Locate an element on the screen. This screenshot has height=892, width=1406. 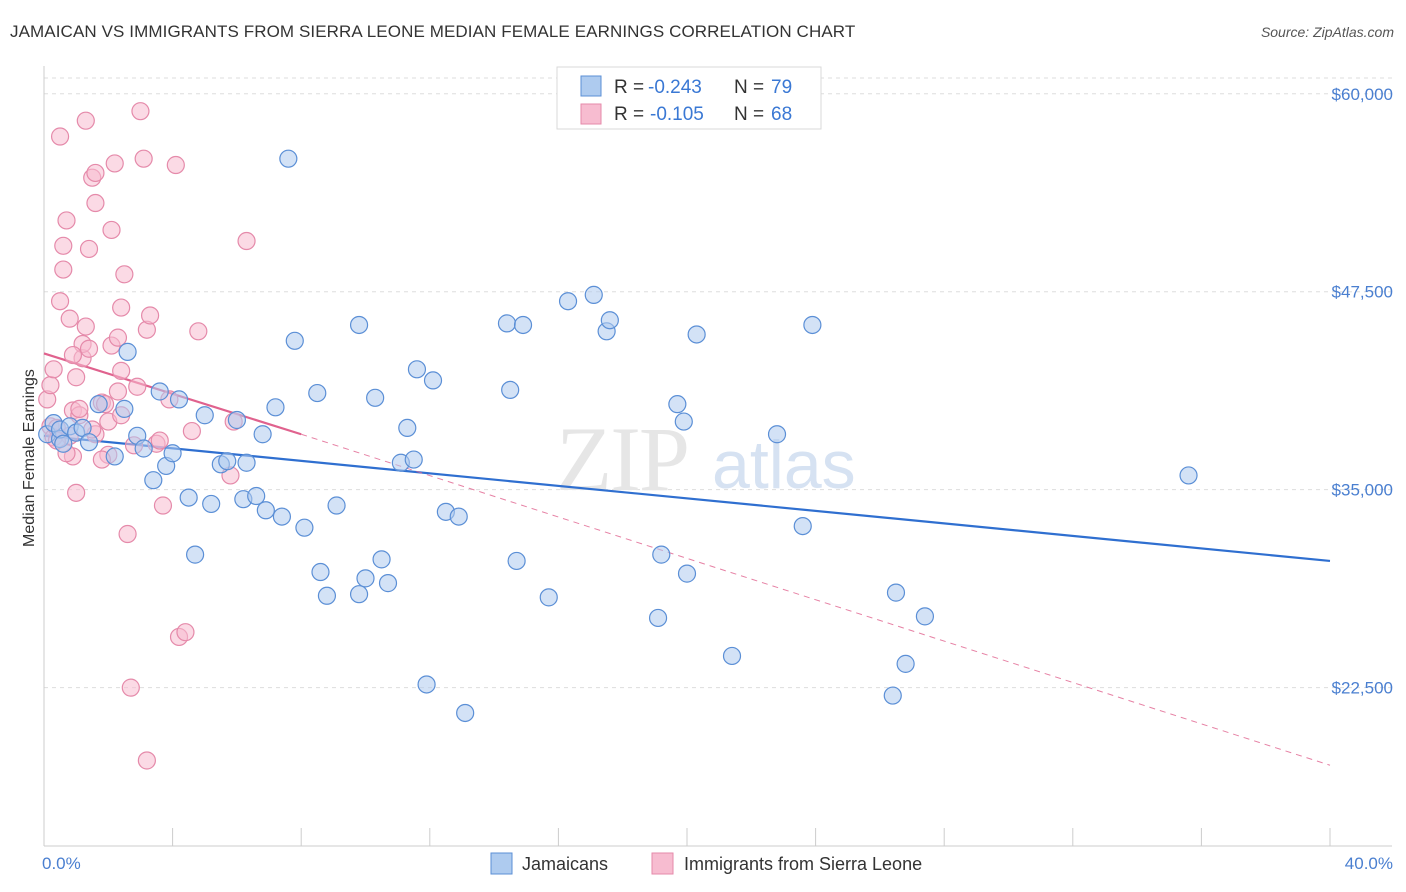
series-legend-label-jamaicans: Jamaicans is located at coordinates (565, 864).